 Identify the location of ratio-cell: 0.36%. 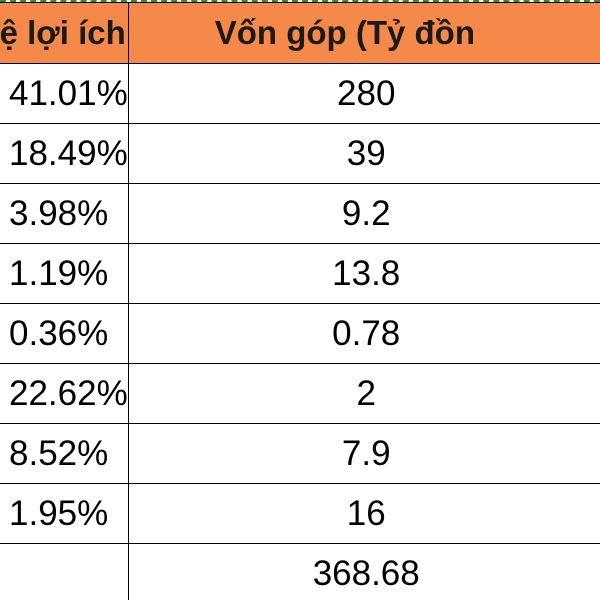
(64, 333).